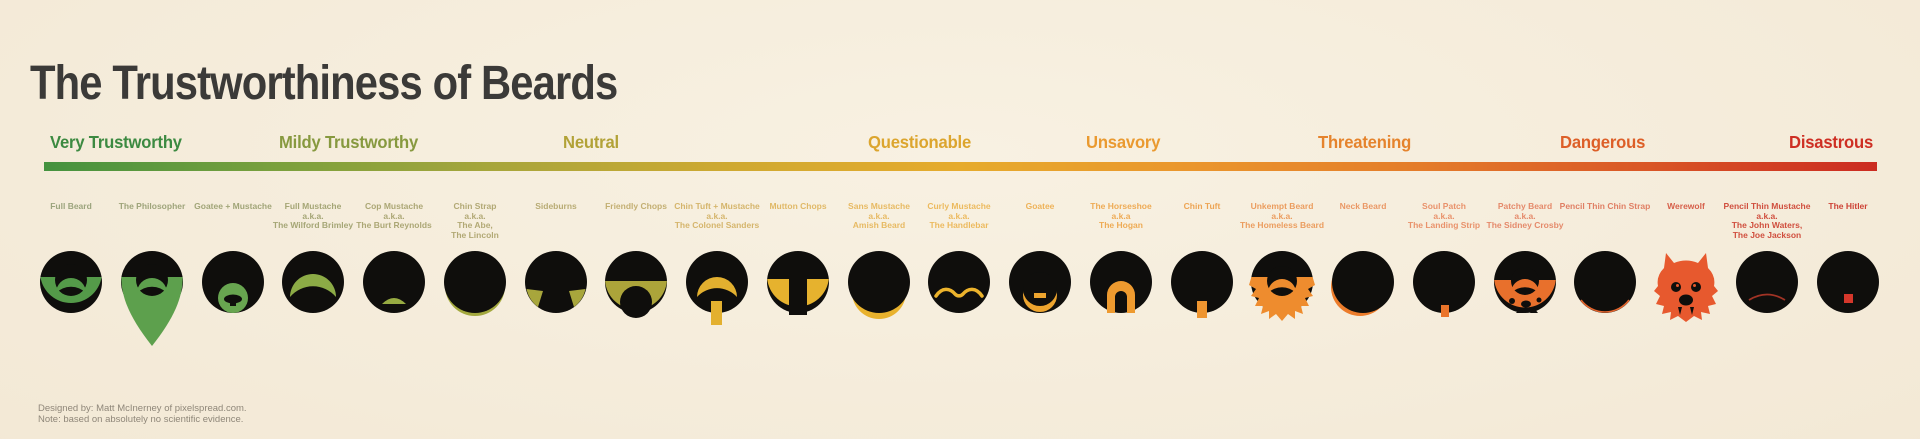 The image size is (1920, 439). Describe the element at coordinates (879, 301) in the screenshot. I see `amish-beard-icon` at that location.